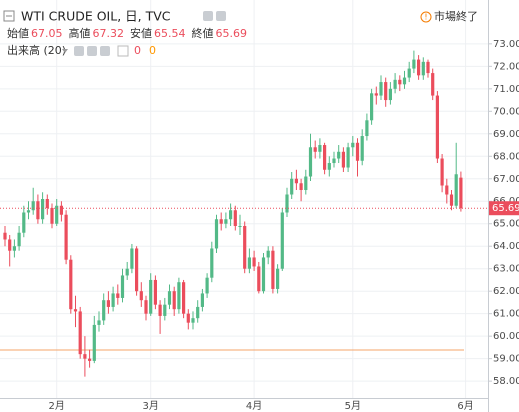  Describe the element at coordinates (36, 50) in the screenshot. I see `volume-label: 出来高 (20)` at that location.